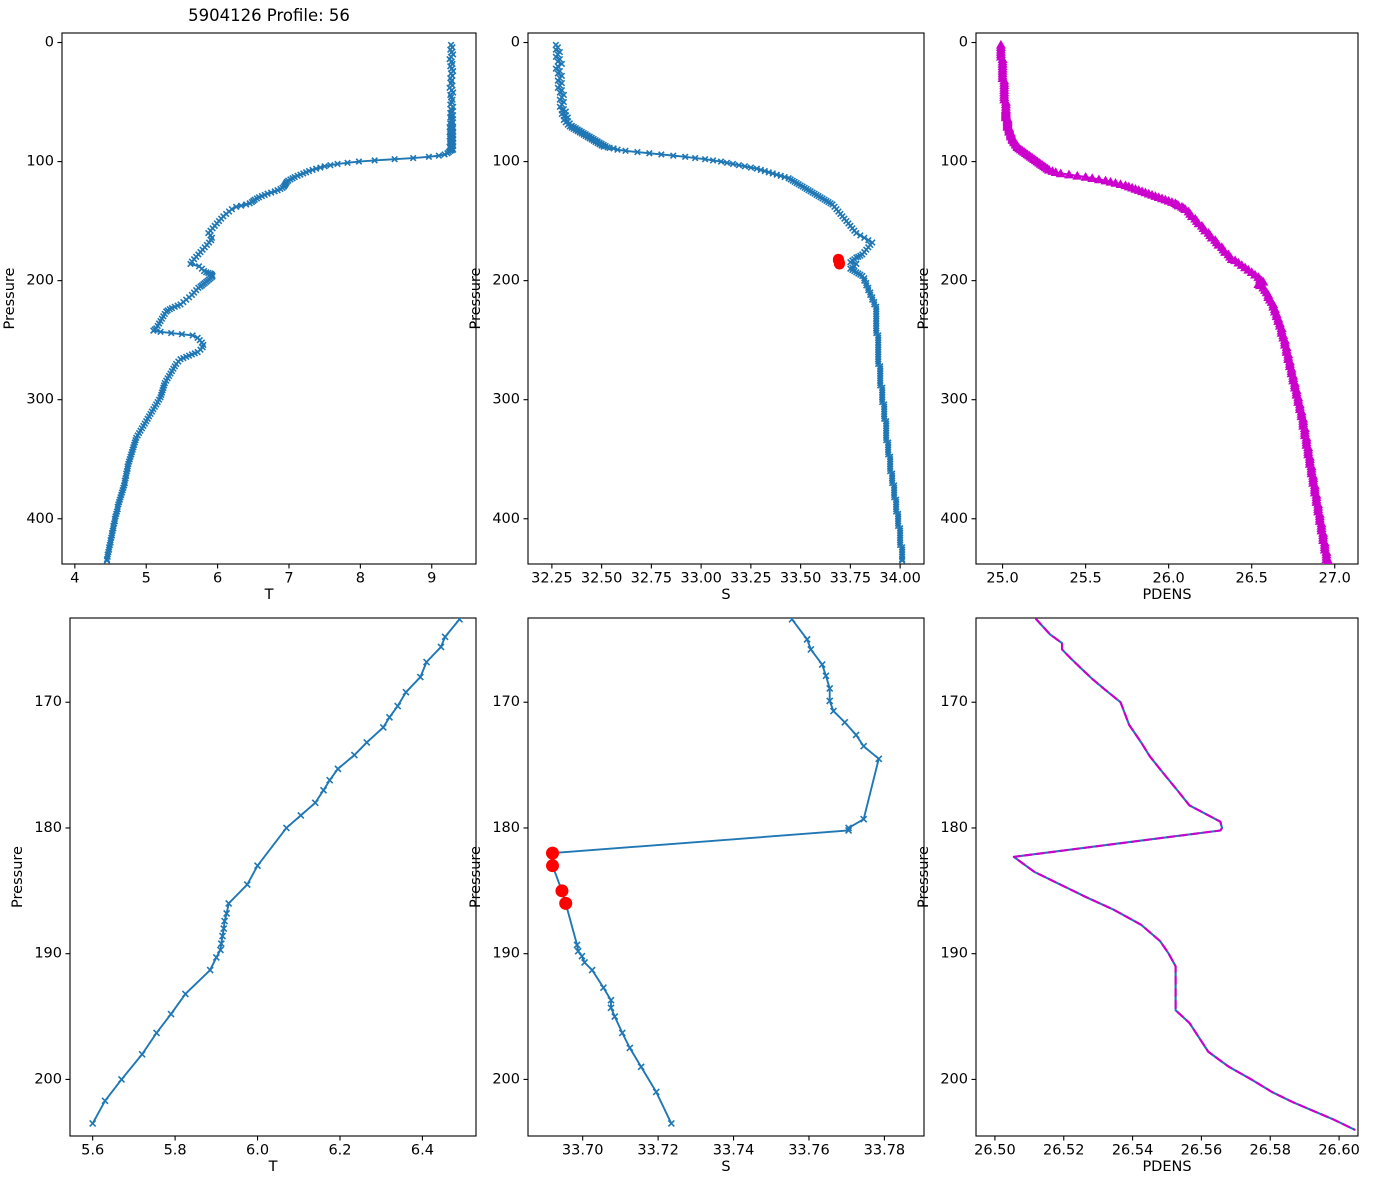  Describe the element at coordinates (217, 579) in the screenshot. I see `x-tick-label: 6` at that location.